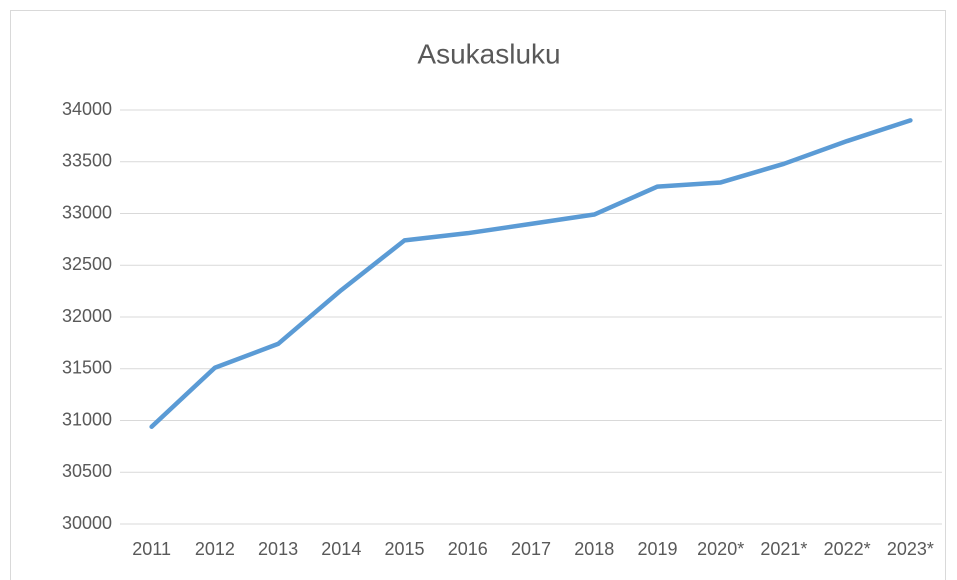 The height and width of the screenshot is (580, 957). I want to click on y-tick-label: 30500, so click(87, 471).